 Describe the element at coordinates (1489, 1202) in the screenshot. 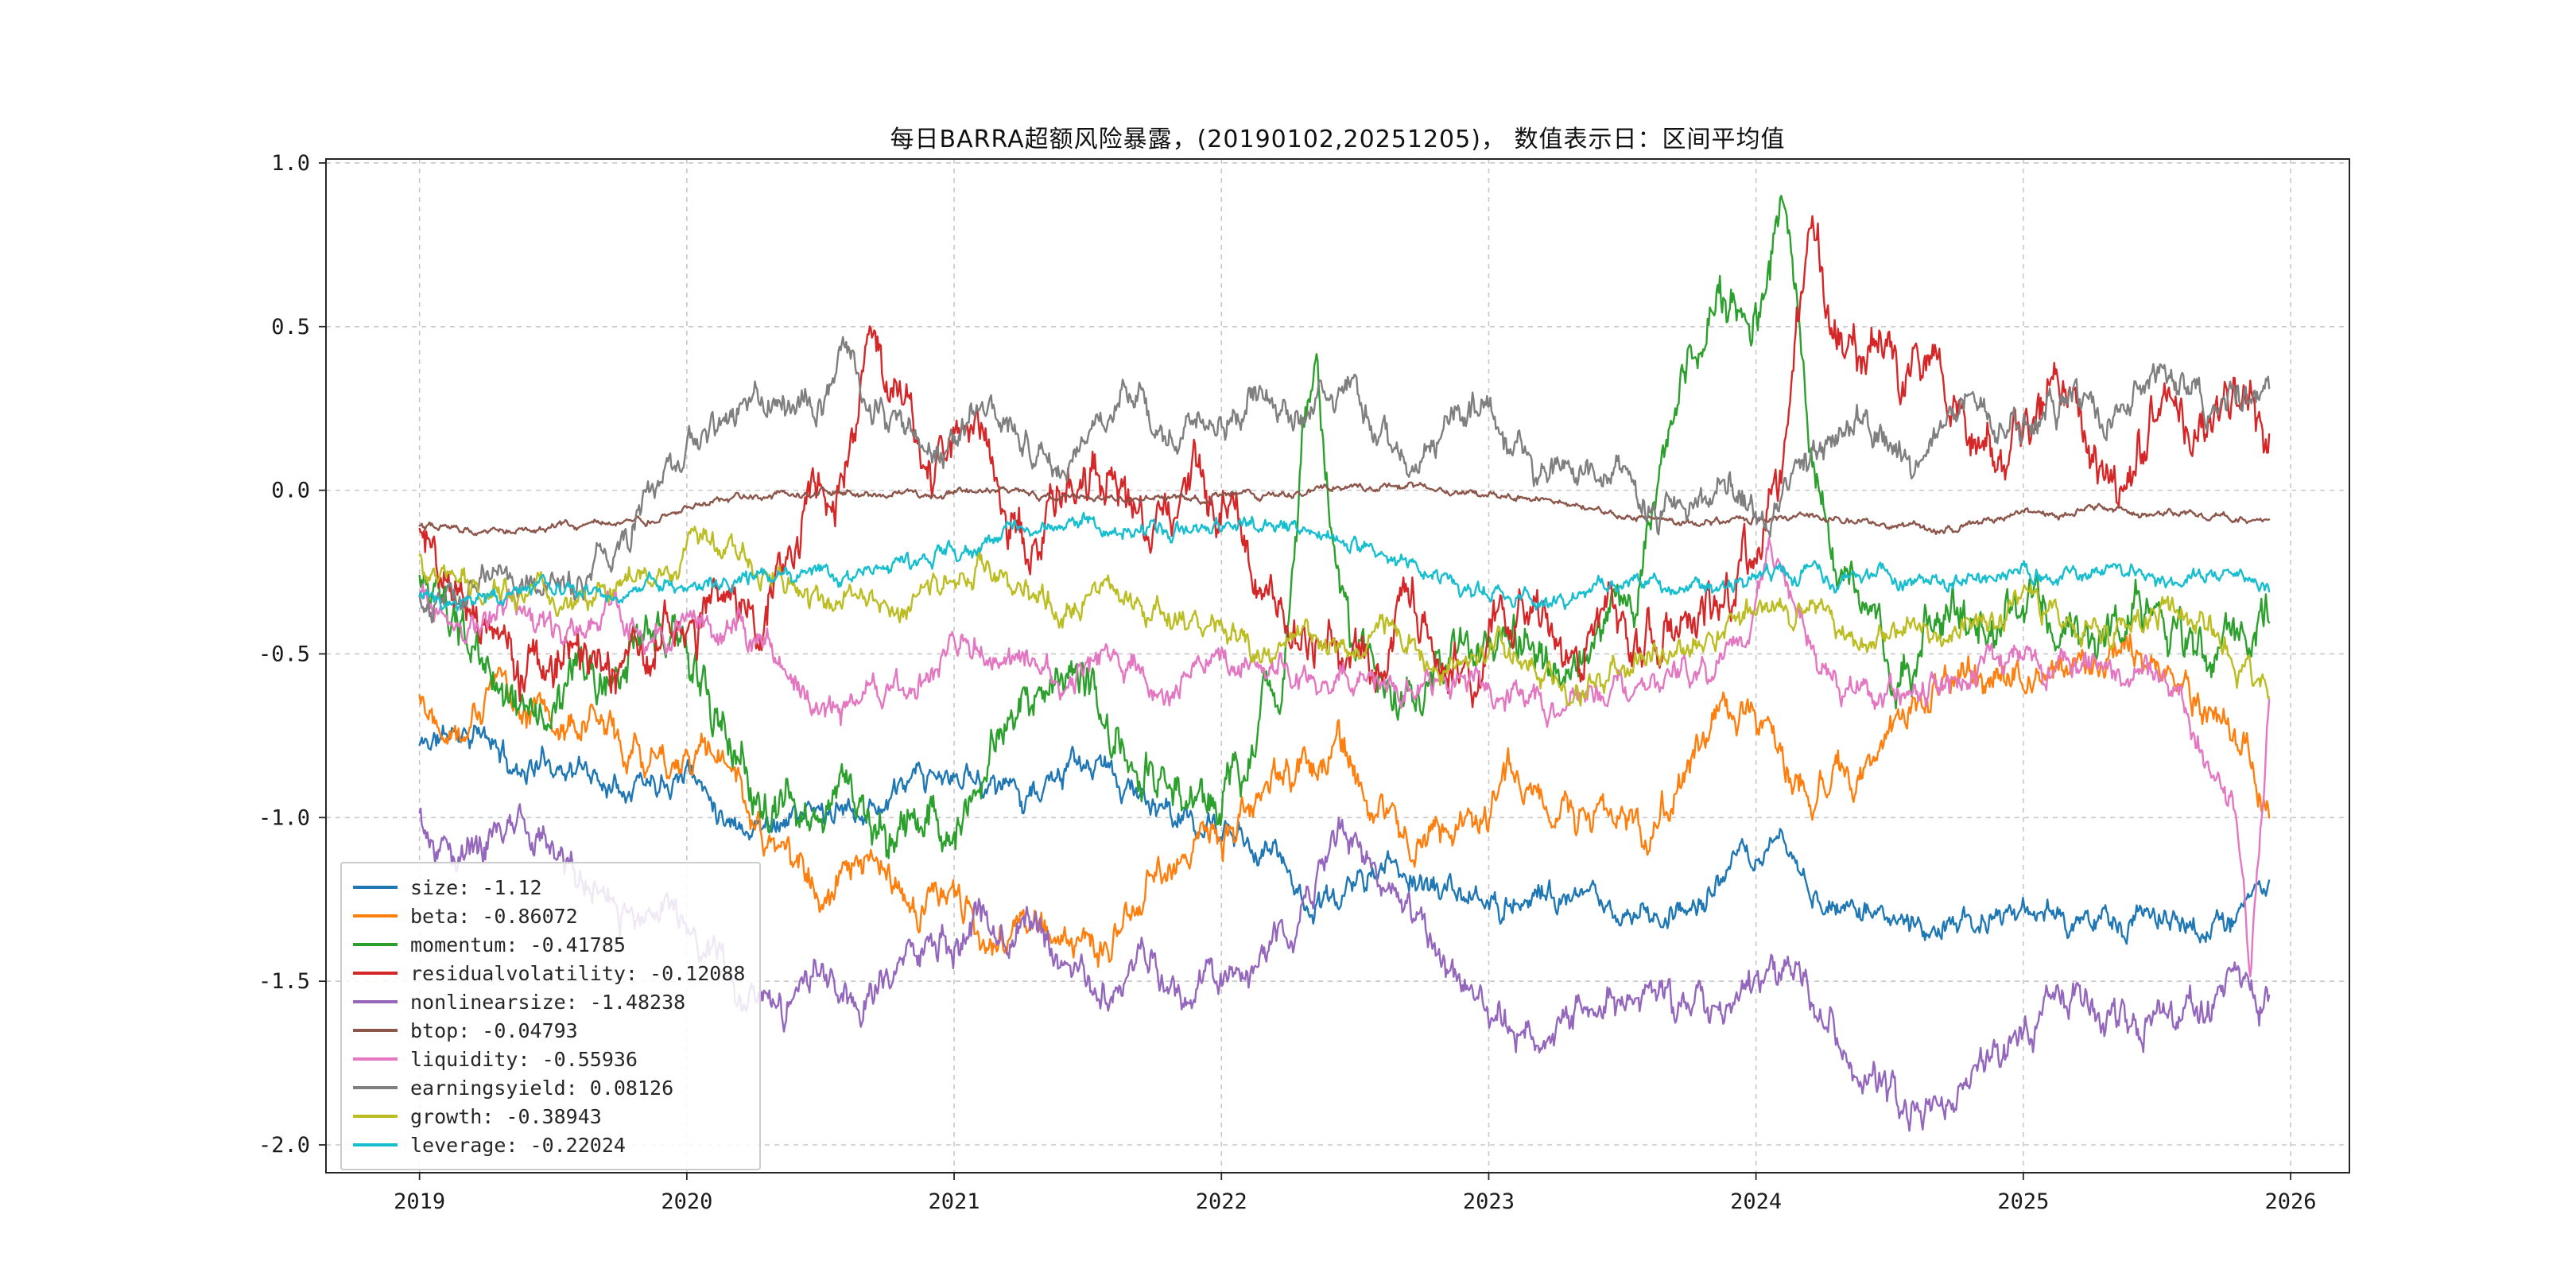

I see `x-tick-label: 2023` at that location.